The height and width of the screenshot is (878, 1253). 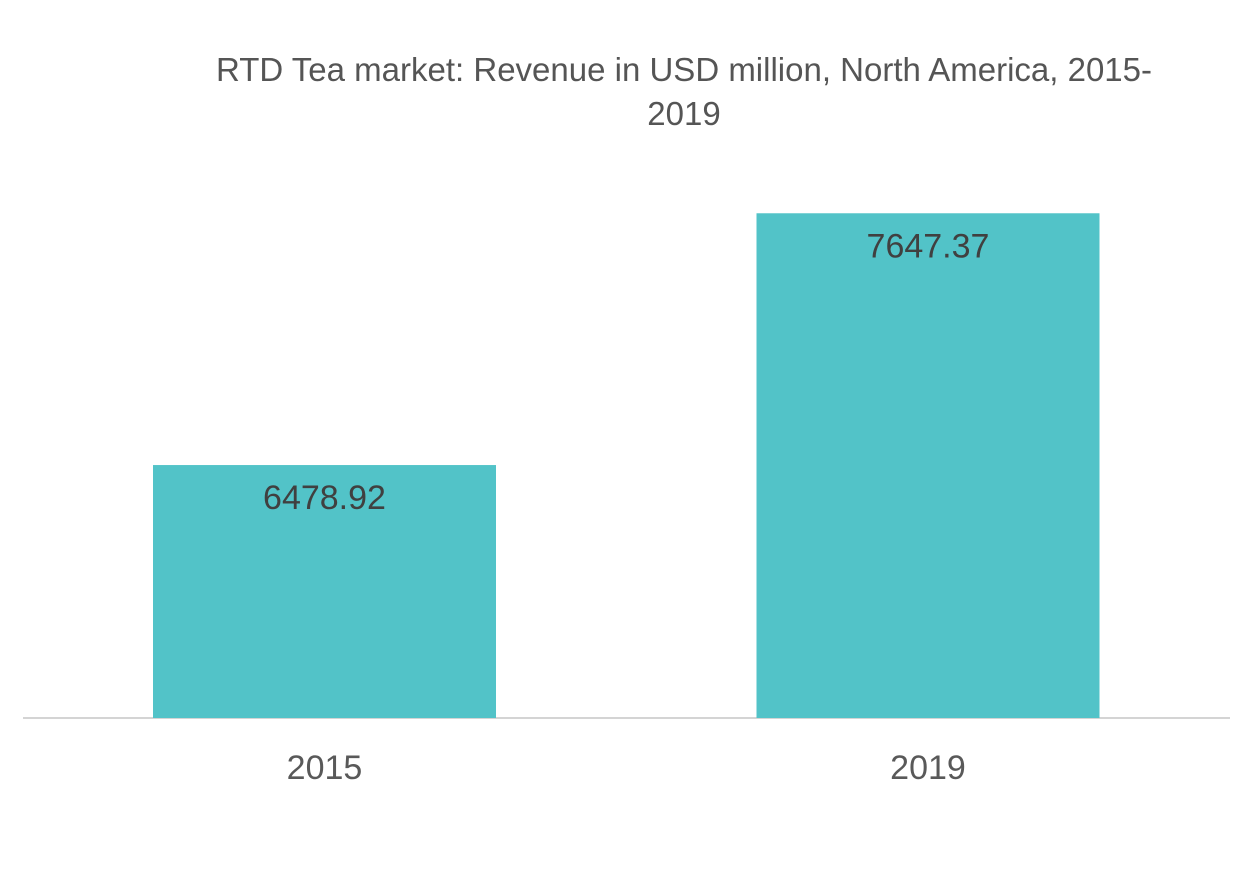 What do you see at coordinates (324, 498) in the screenshot?
I see `data-label-2015: 6478.92` at bounding box center [324, 498].